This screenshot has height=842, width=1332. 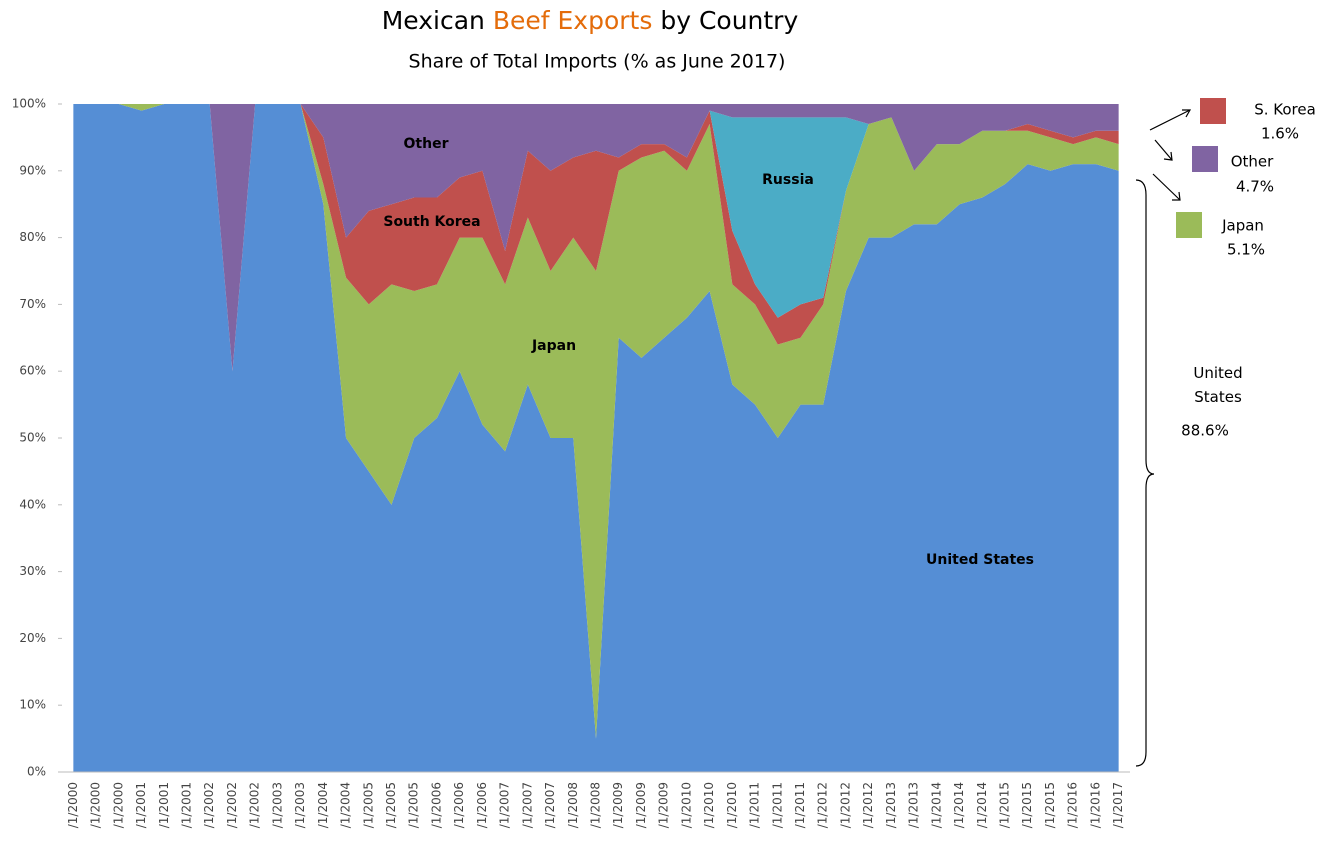 I want to click on title-part: Mexican, so click(x=433, y=20).